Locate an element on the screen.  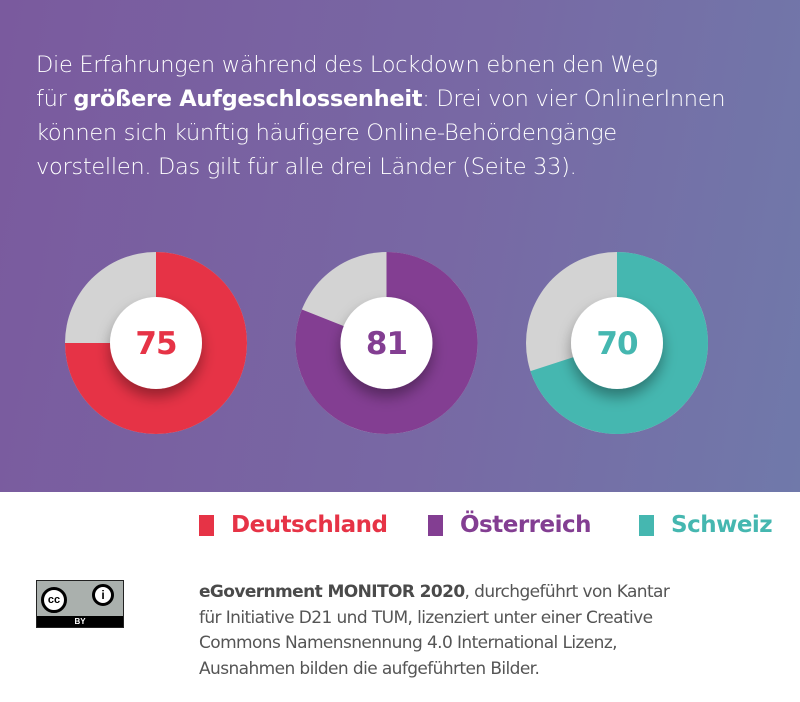
intro-segment: : Drei von vier OnlinerInnen is located at coordinates (574, 99).